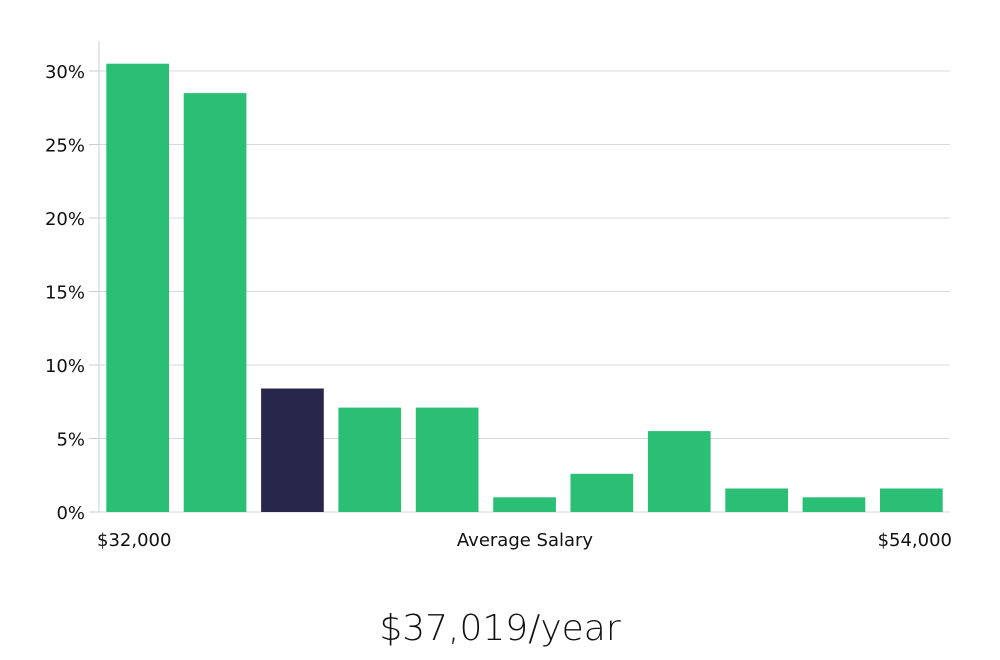  What do you see at coordinates (65, 293) in the screenshot?
I see `y-tick-label: 15%` at bounding box center [65, 293].